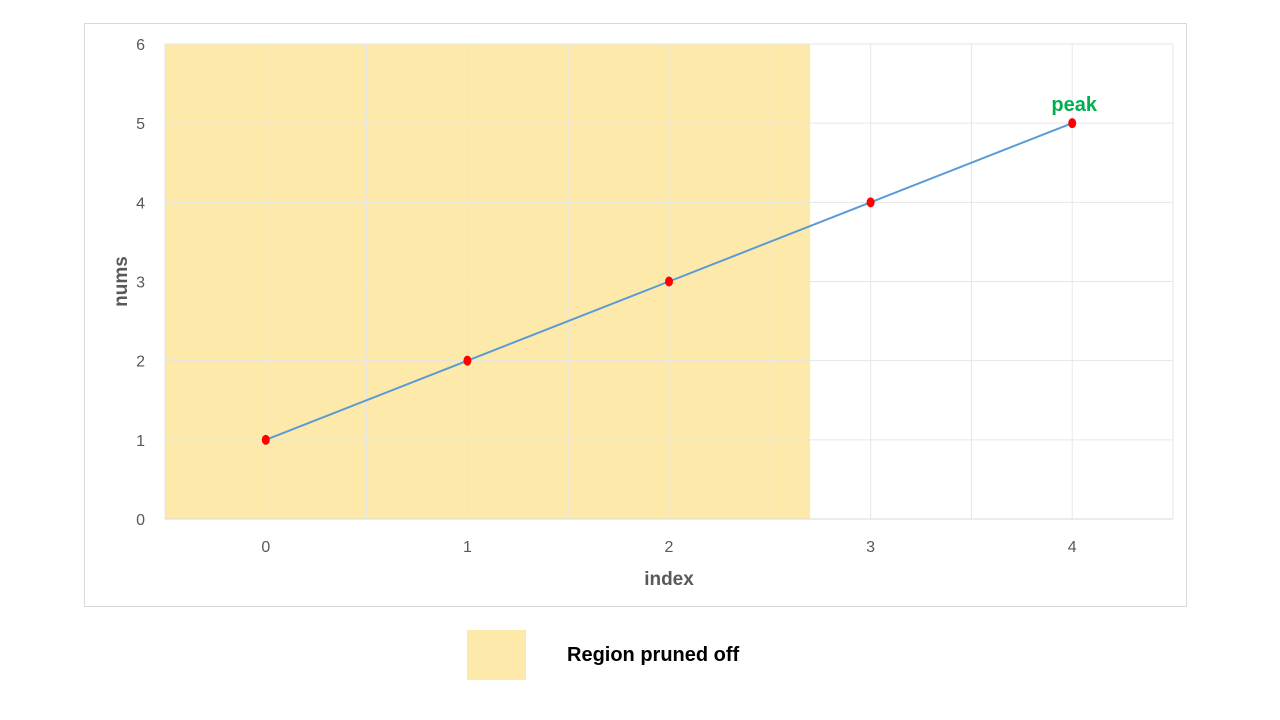 The image size is (1280, 720). Describe the element at coordinates (265, 547) in the screenshot. I see `x-tick-label: 0` at that location.